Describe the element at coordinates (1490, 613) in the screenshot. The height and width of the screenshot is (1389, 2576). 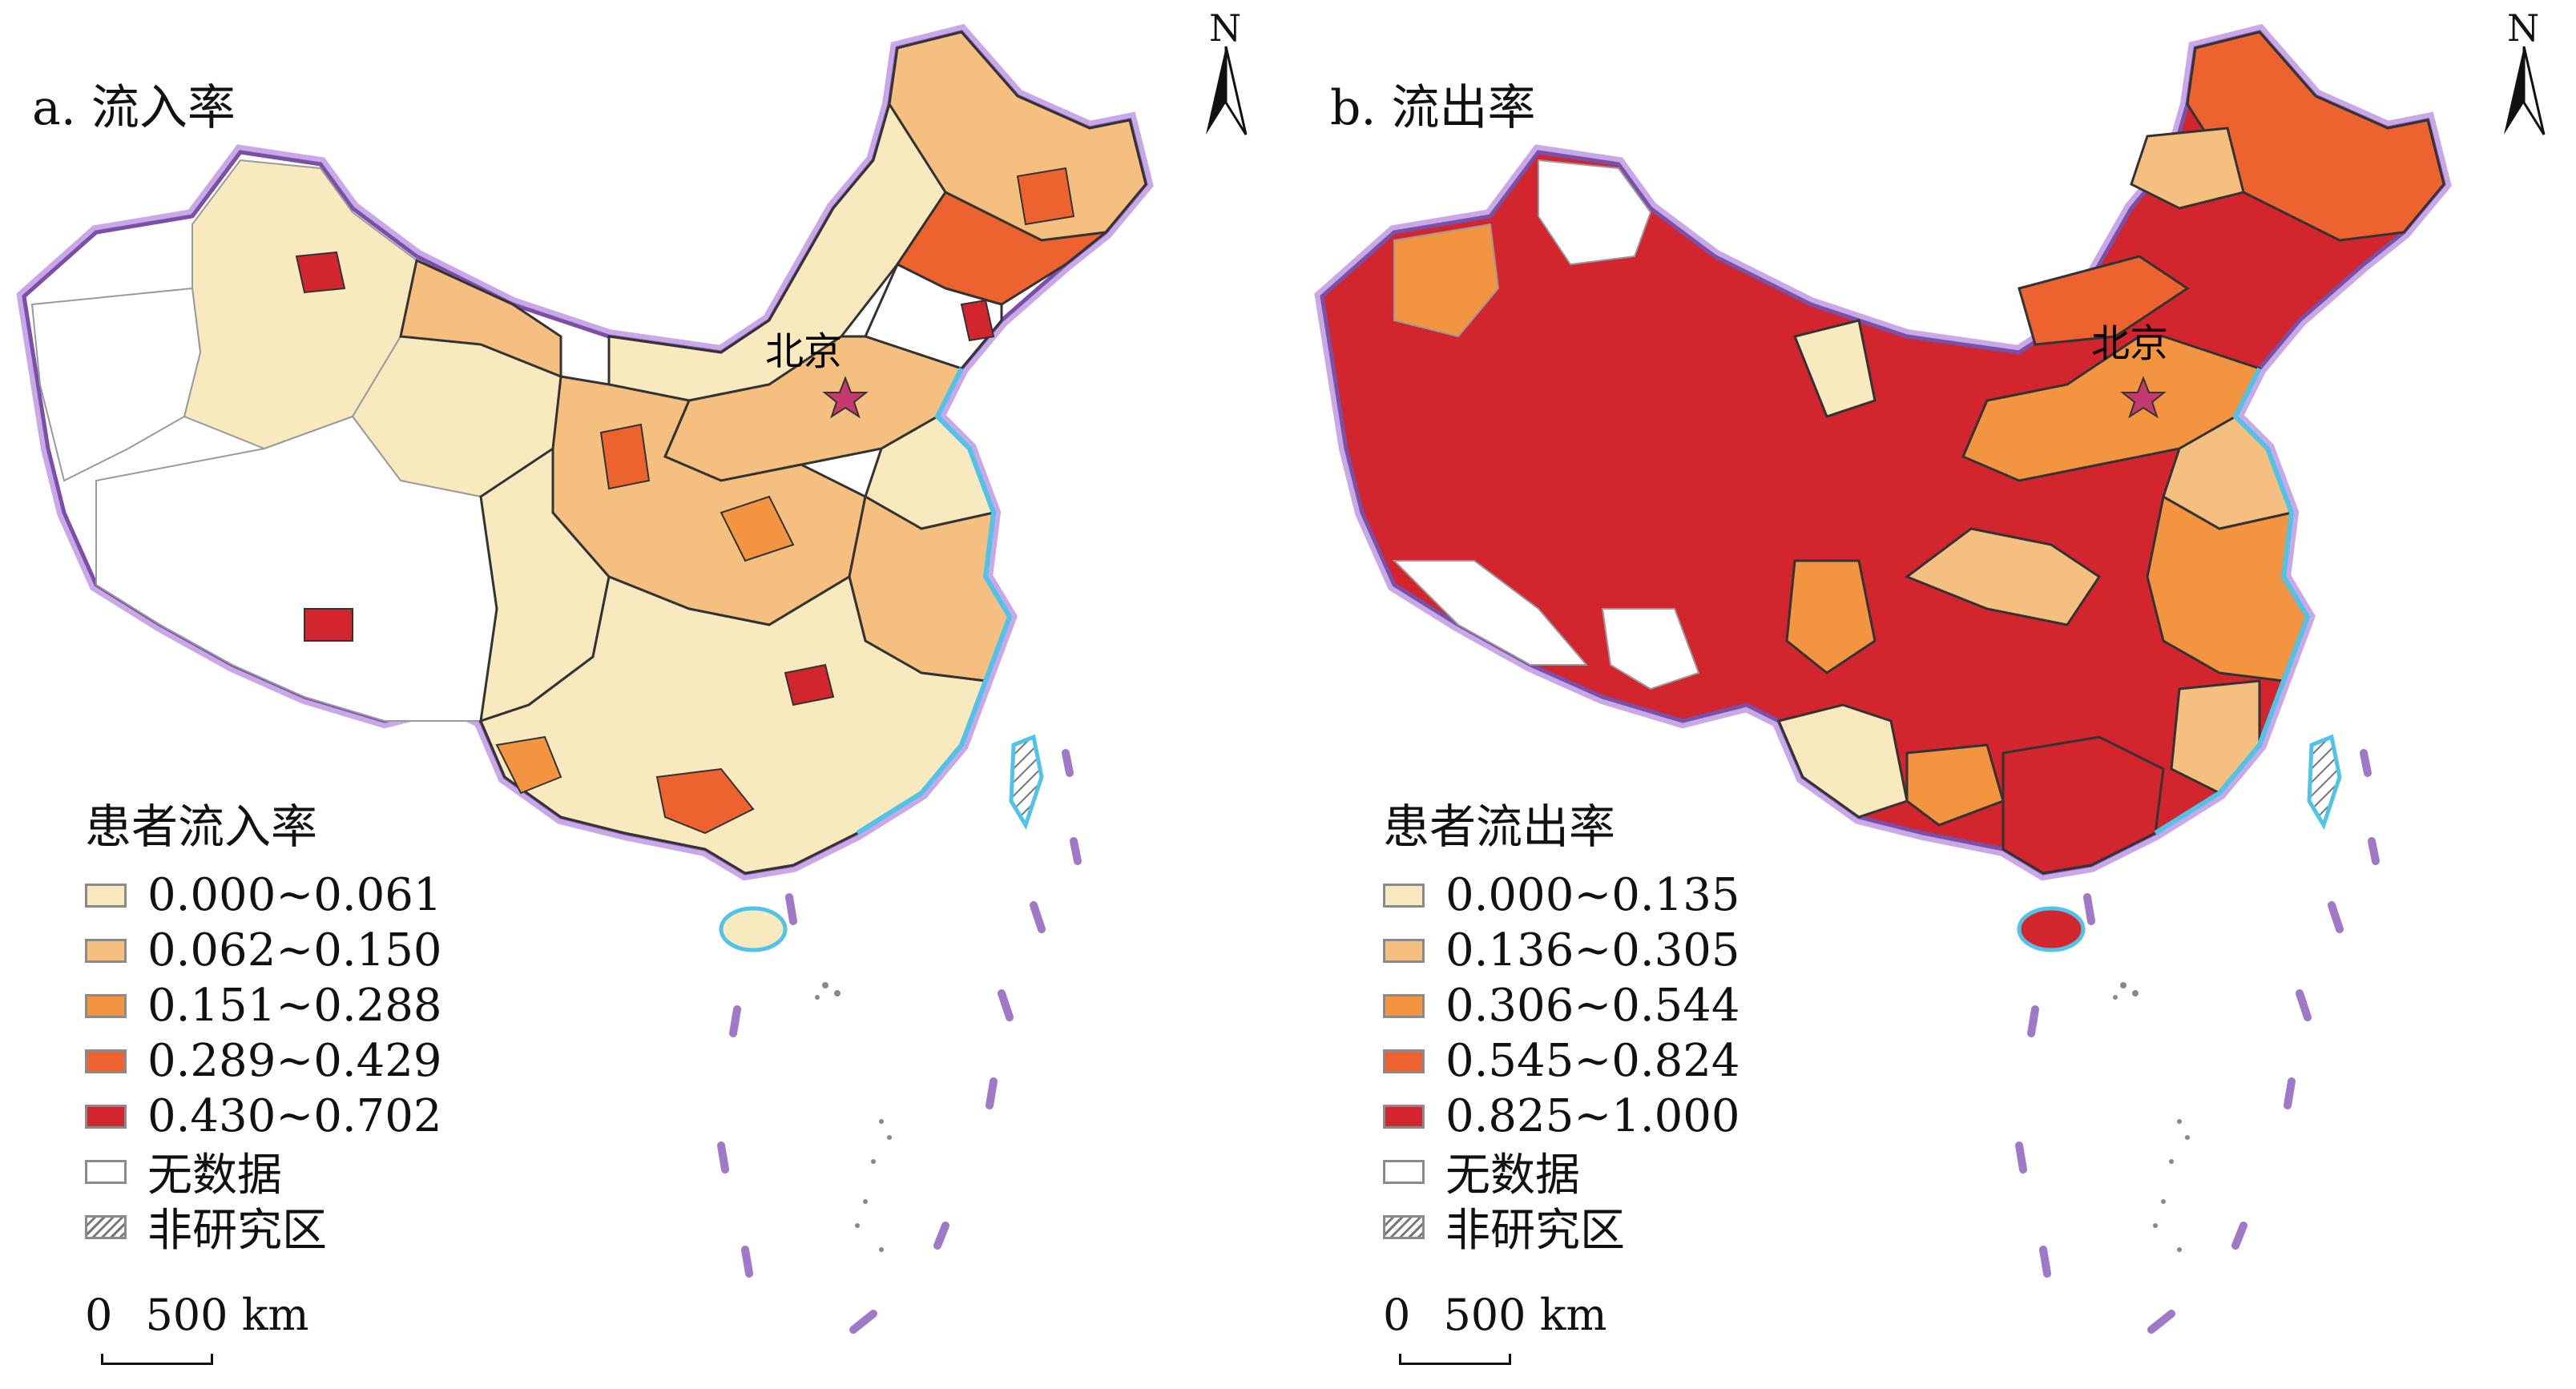
I see `region-tibet-nodata` at that location.